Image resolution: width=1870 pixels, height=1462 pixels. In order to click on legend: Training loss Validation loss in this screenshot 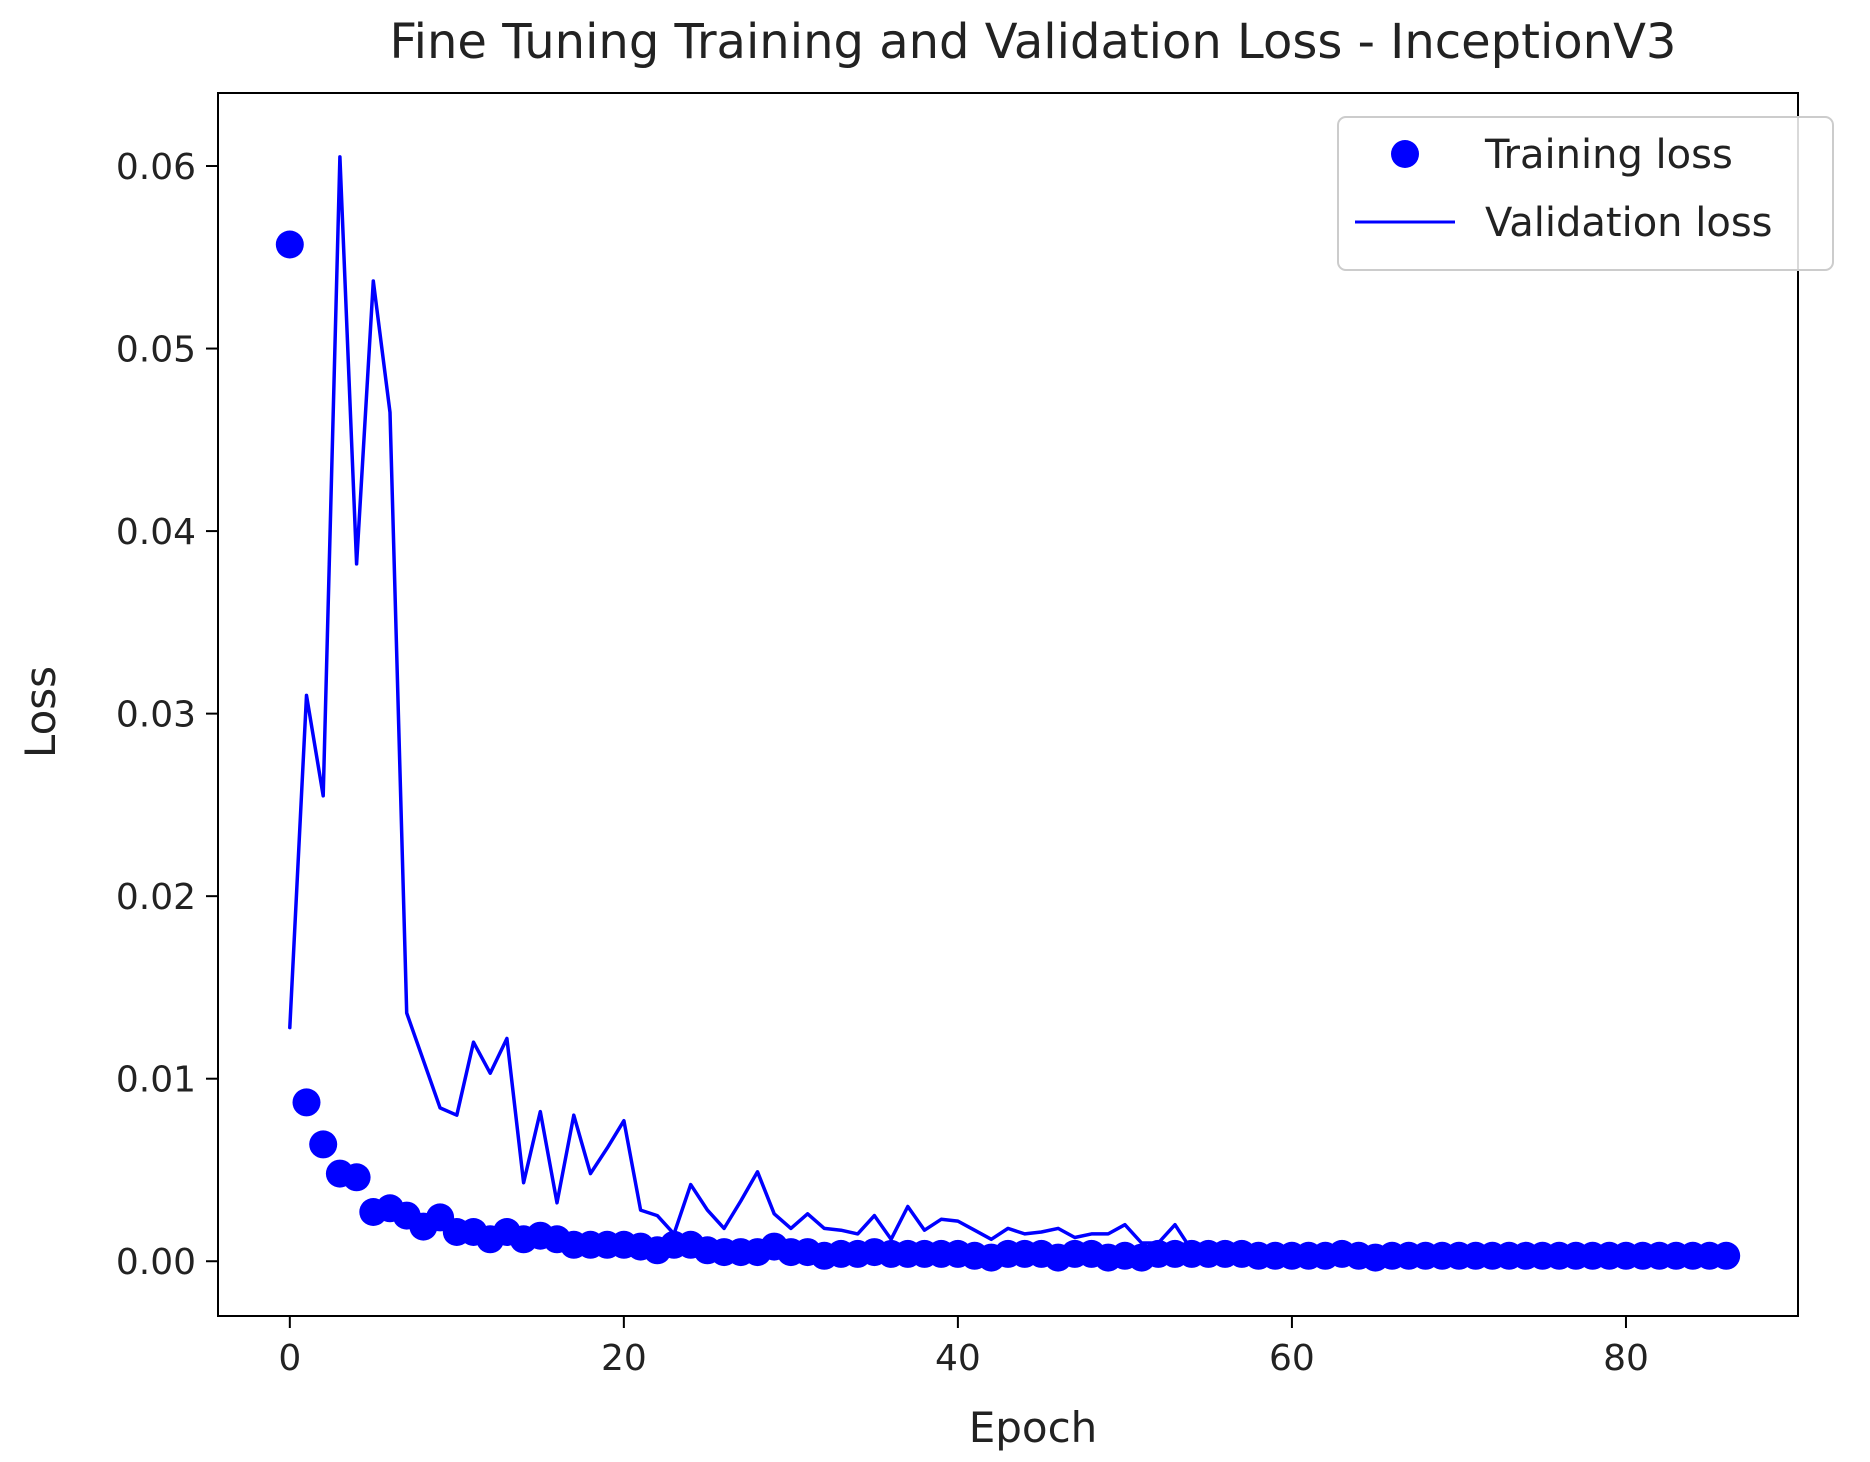, I will do `click(1585, 193)`.